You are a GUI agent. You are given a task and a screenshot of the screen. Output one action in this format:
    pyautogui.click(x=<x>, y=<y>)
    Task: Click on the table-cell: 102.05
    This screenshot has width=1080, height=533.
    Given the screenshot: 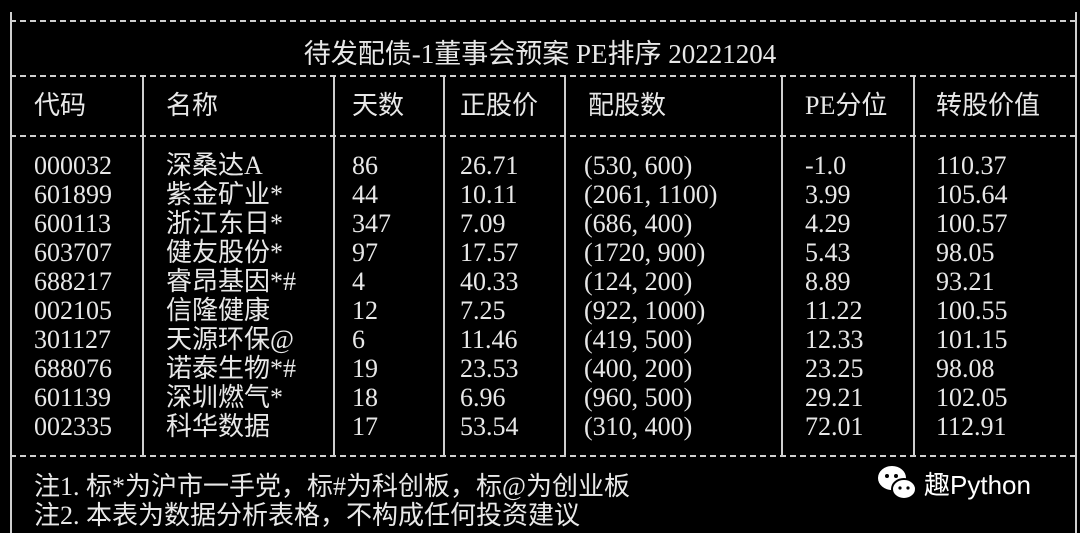 What is the action you would take?
    pyautogui.click(x=972, y=397)
    